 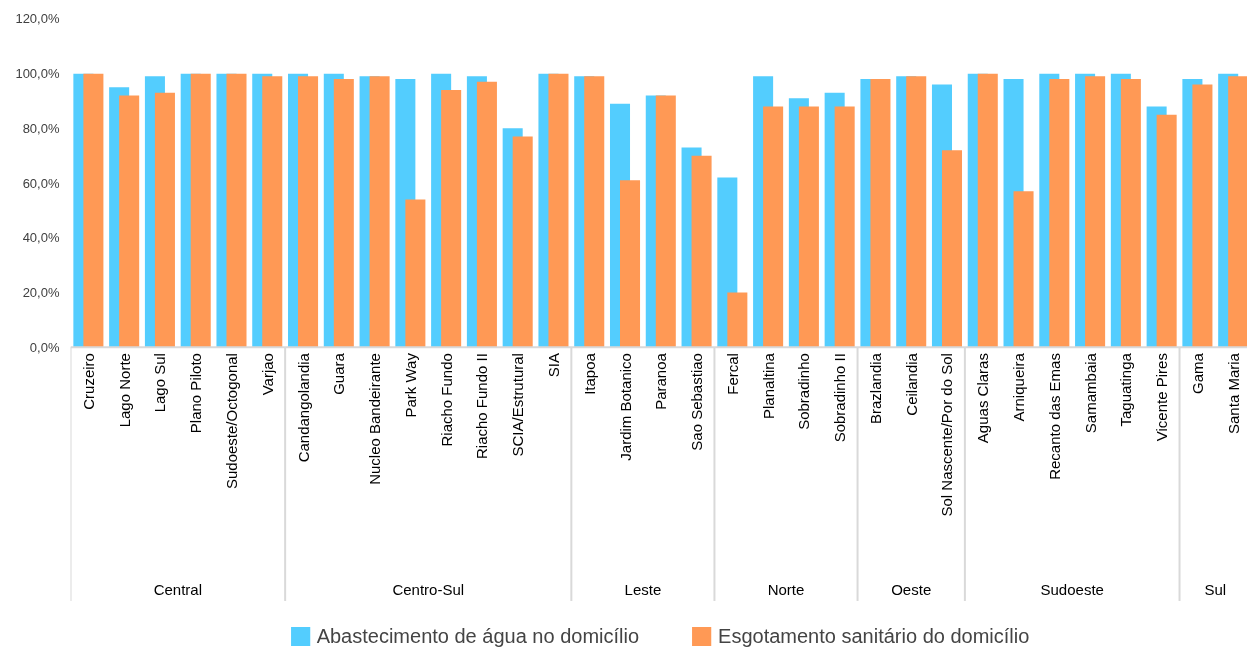 What do you see at coordinates (804, 391) in the screenshot?
I see `x-tick-label: Sobradinho` at bounding box center [804, 391].